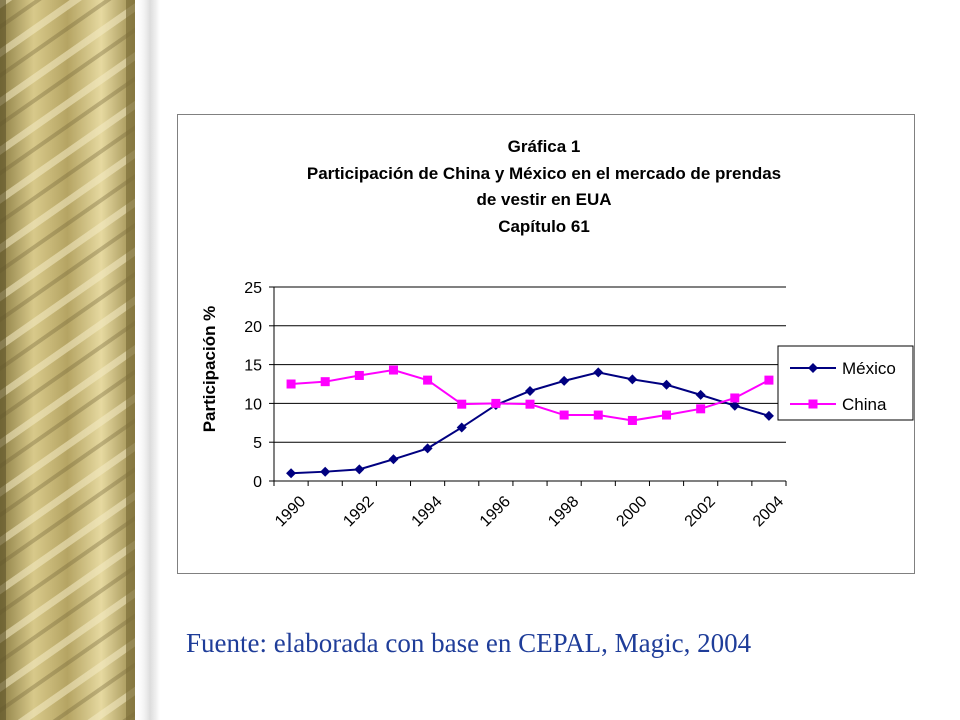 The image size is (960, 720). Describe the element at coordinates (544, 146) in the screenshot. I see `chart-title-line-1: Gráfica 1` at that location.